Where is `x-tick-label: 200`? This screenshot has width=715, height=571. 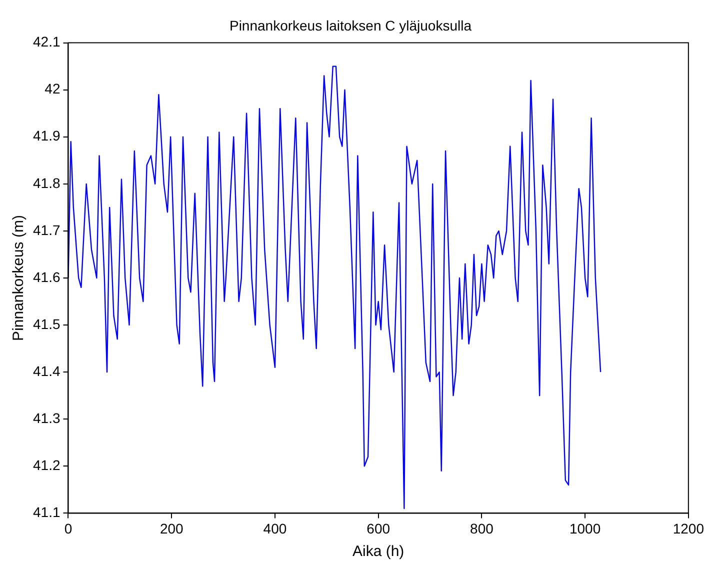 x-tick-label: 200 is located at coordinates (172, 528).